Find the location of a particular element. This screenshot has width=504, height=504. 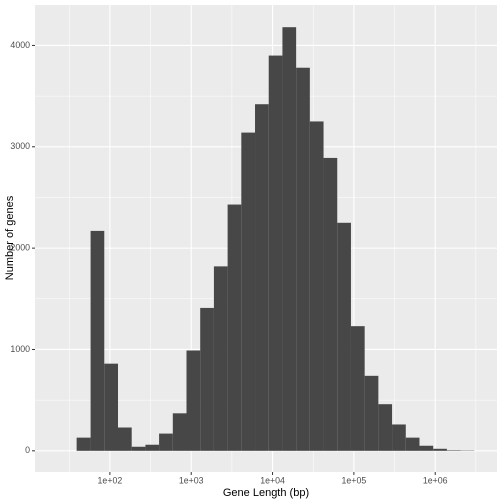

y-tick-label: 3000 is located at coordinates (20, 146).